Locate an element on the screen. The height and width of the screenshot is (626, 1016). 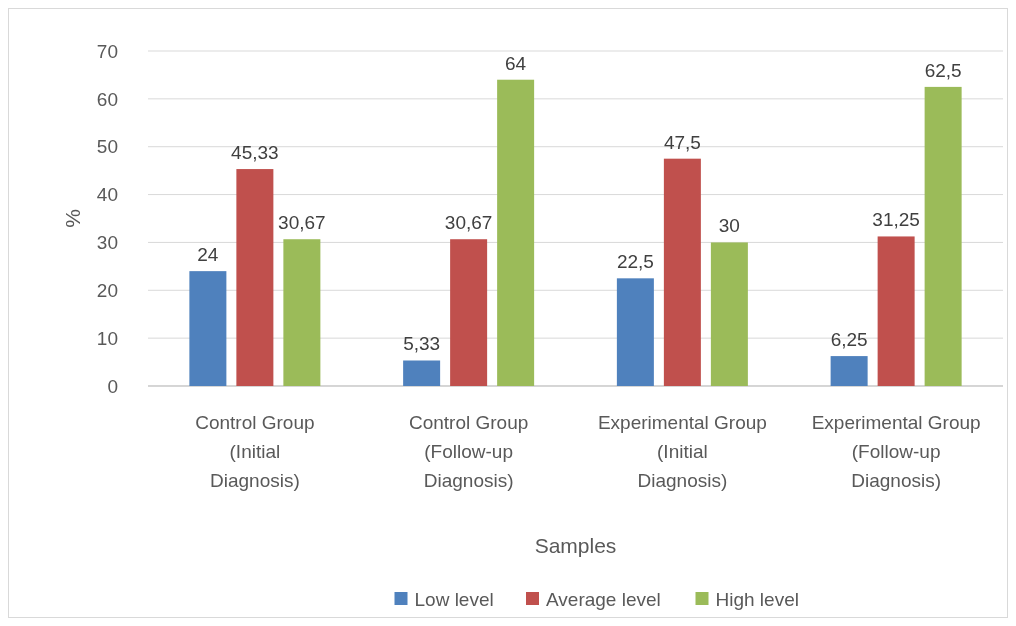
data-label: 24 is located at coordinates (208, 255).